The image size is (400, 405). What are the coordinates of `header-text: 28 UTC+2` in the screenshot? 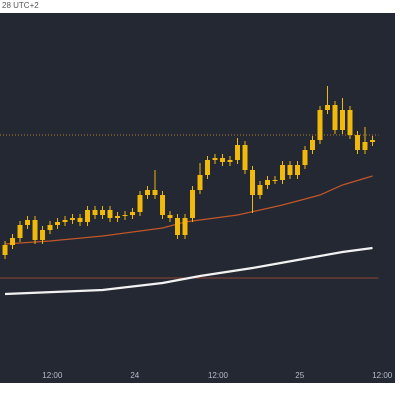 It's located at (20, 5).